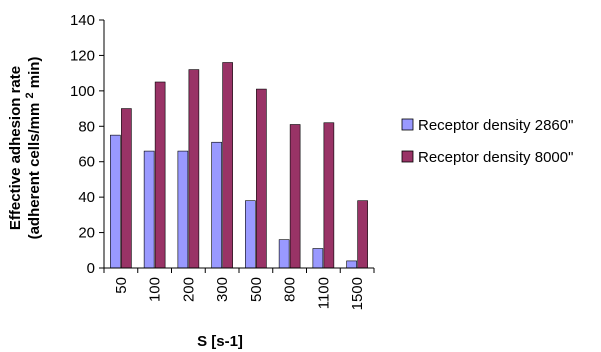  Describe the element at coordinates (495, 157) in the screenshot. I see `legend-label-series-2: Receptor density 8000"` at that location.